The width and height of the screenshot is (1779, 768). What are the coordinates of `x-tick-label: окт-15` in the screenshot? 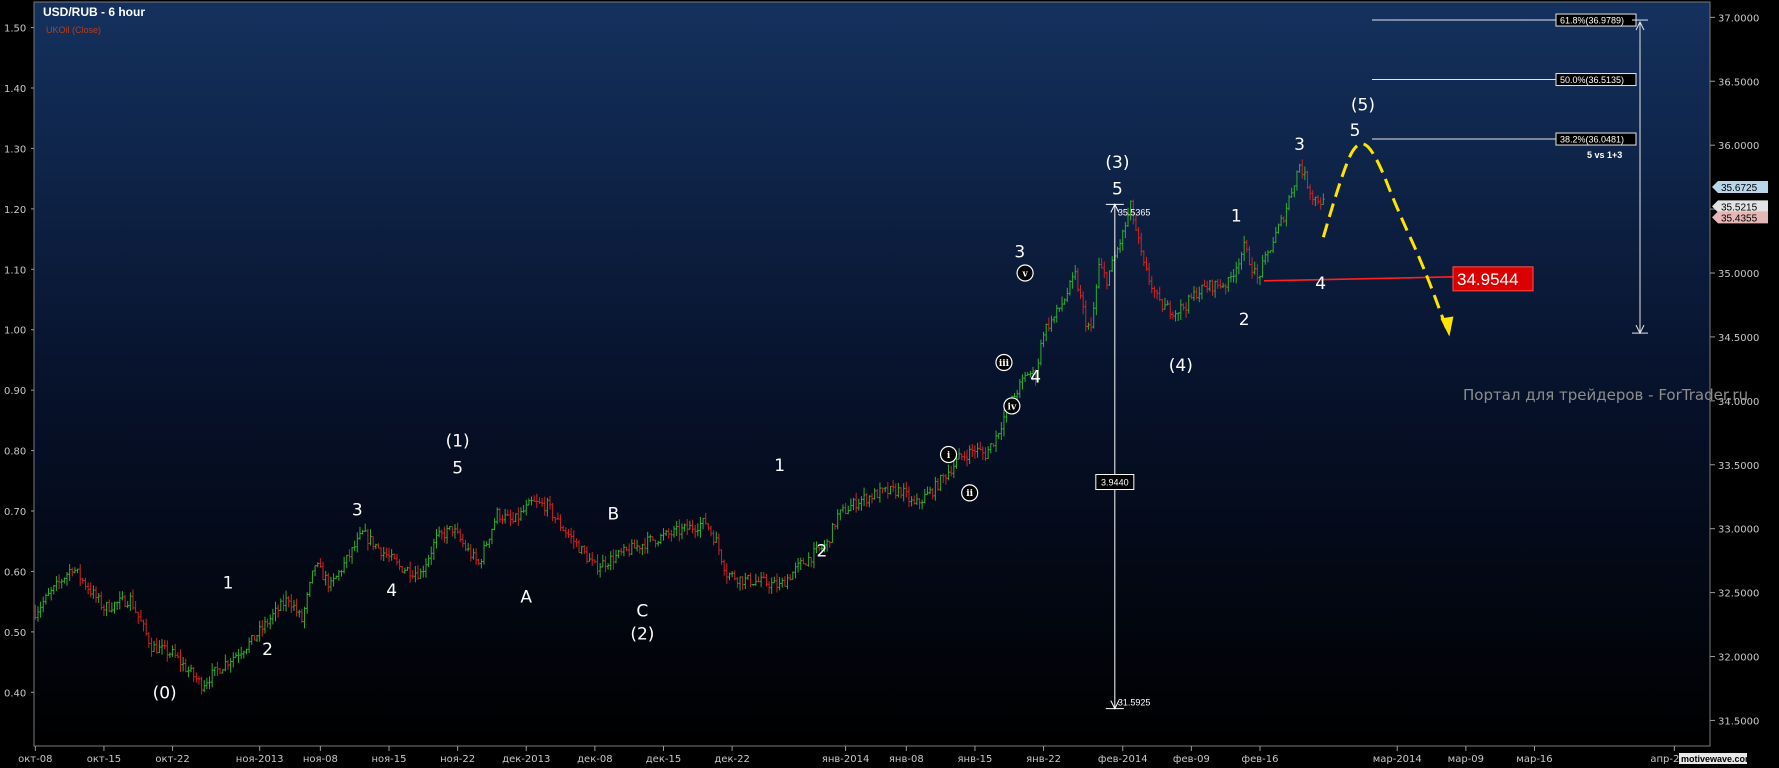 It's located at (104, 759).